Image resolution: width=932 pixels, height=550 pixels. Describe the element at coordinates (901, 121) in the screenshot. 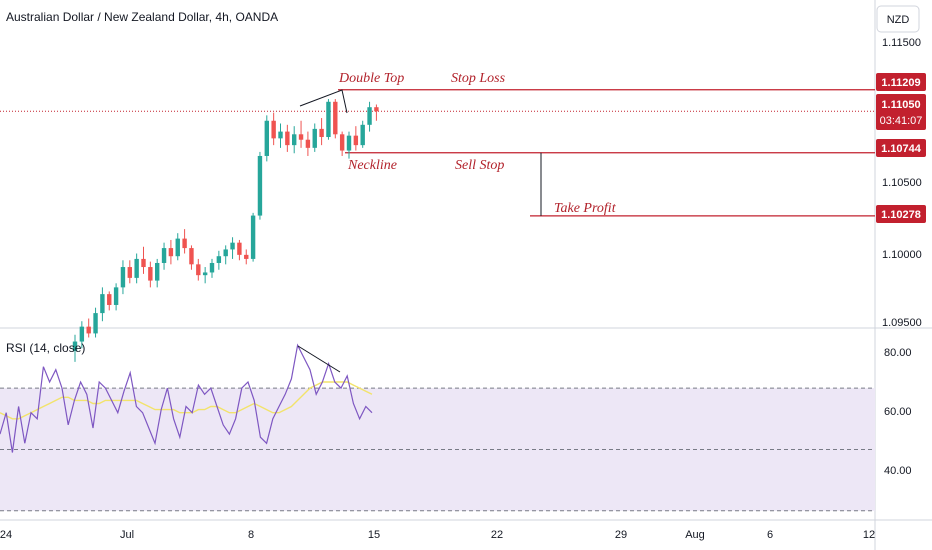

I see `countdown: 03:41:07` at that location.